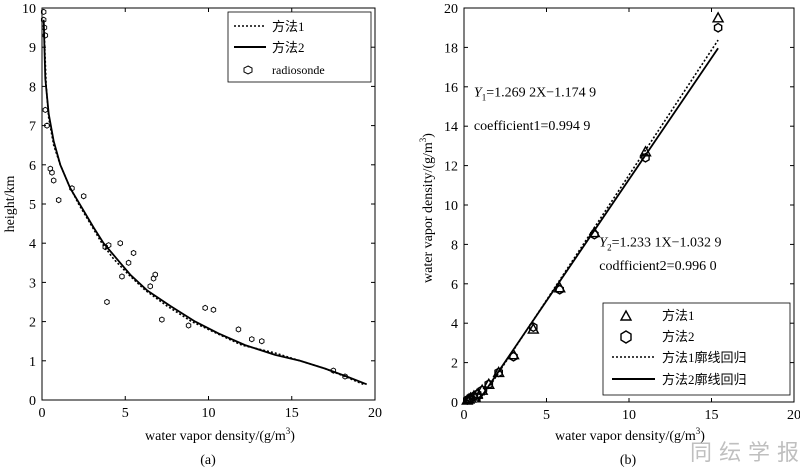 The image size is (800, 469). I want to click on a-ytick-label: 4, so click(32, 244).